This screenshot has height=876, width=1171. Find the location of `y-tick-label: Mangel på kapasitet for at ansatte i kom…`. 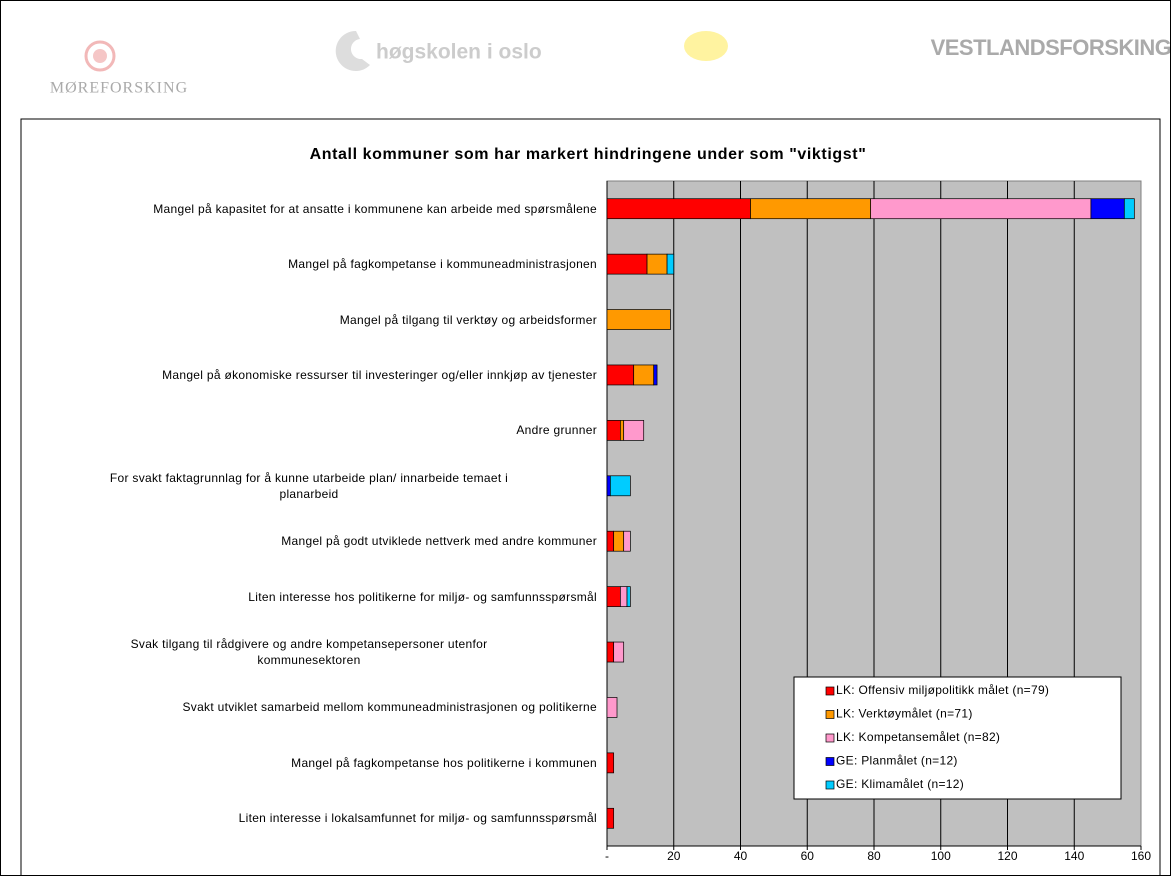

y-tick-label: Mangel på kapasitet for at ansatte i kom… is located at coordinates (375, 208).